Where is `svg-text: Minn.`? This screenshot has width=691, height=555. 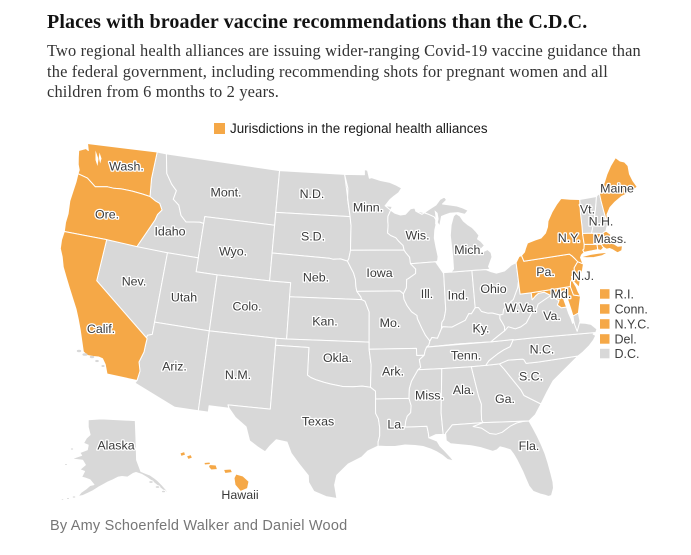
svg-text: Minn. is located at coordinates (368, 208).